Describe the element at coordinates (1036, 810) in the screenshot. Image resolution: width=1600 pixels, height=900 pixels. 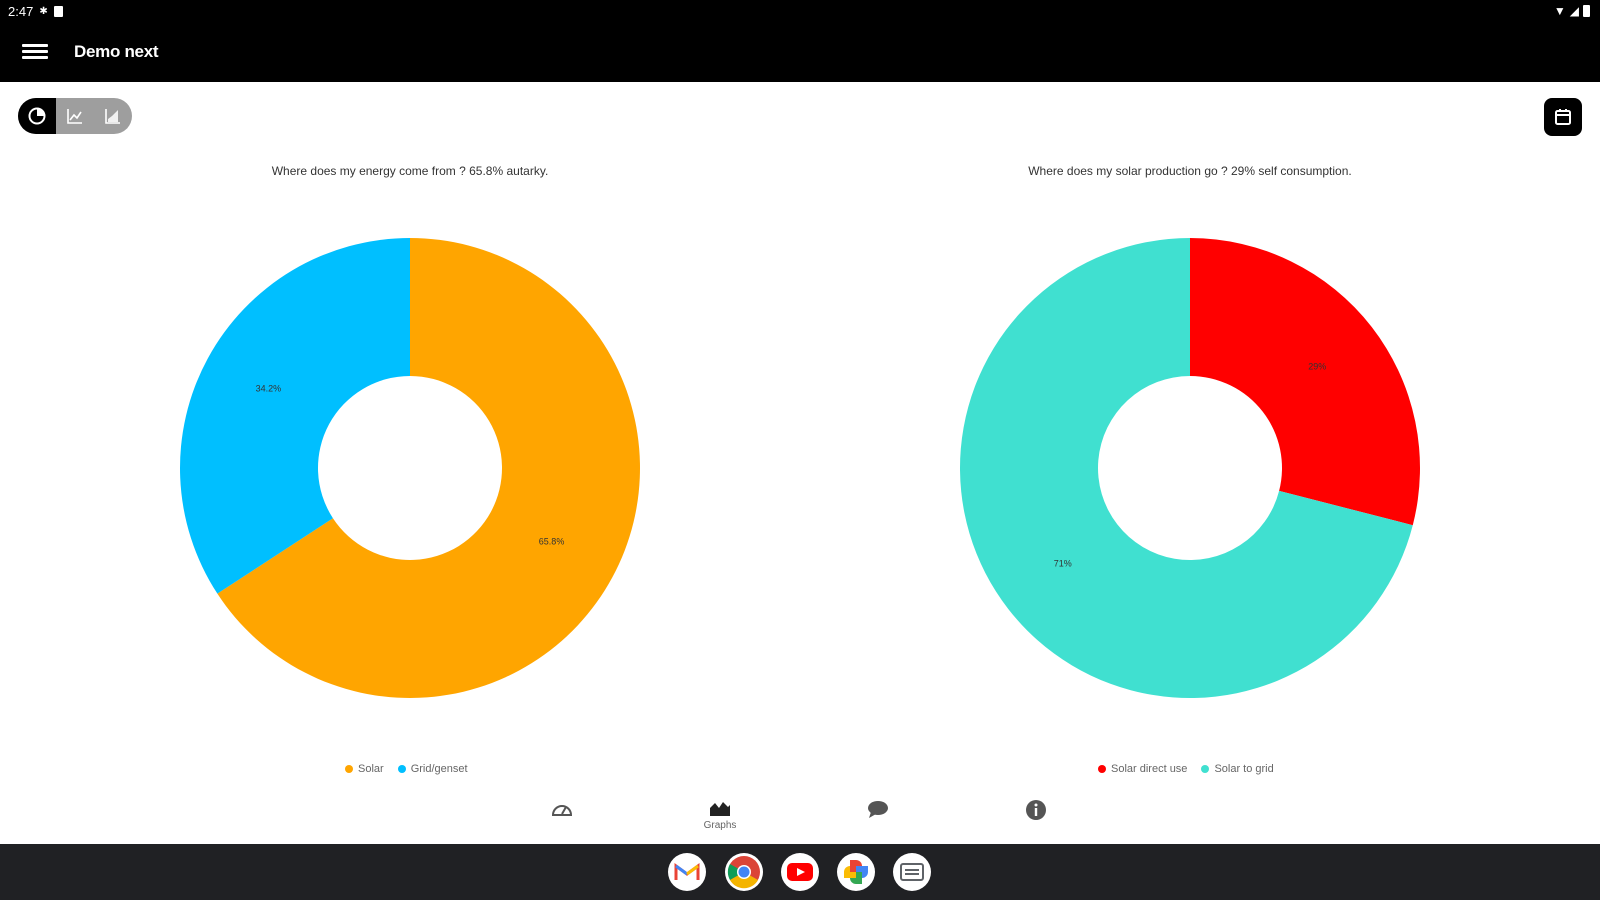
I see `info-icon` at that location.